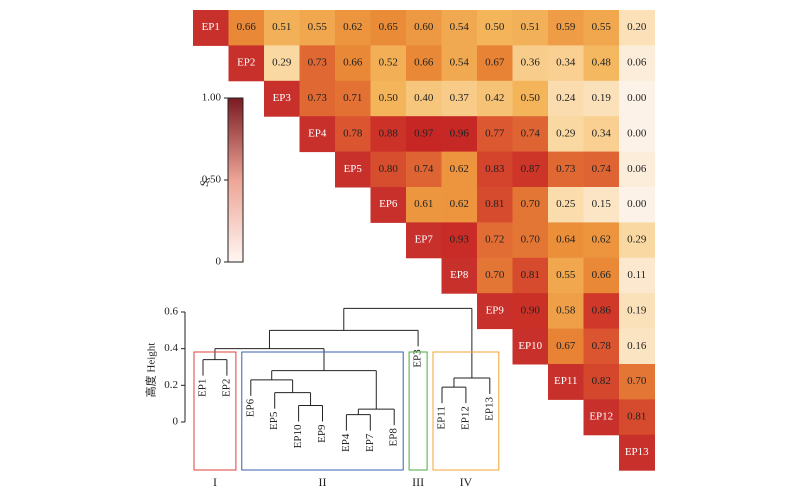  I want to click on cell-label: 0.59, so click(566, 27).